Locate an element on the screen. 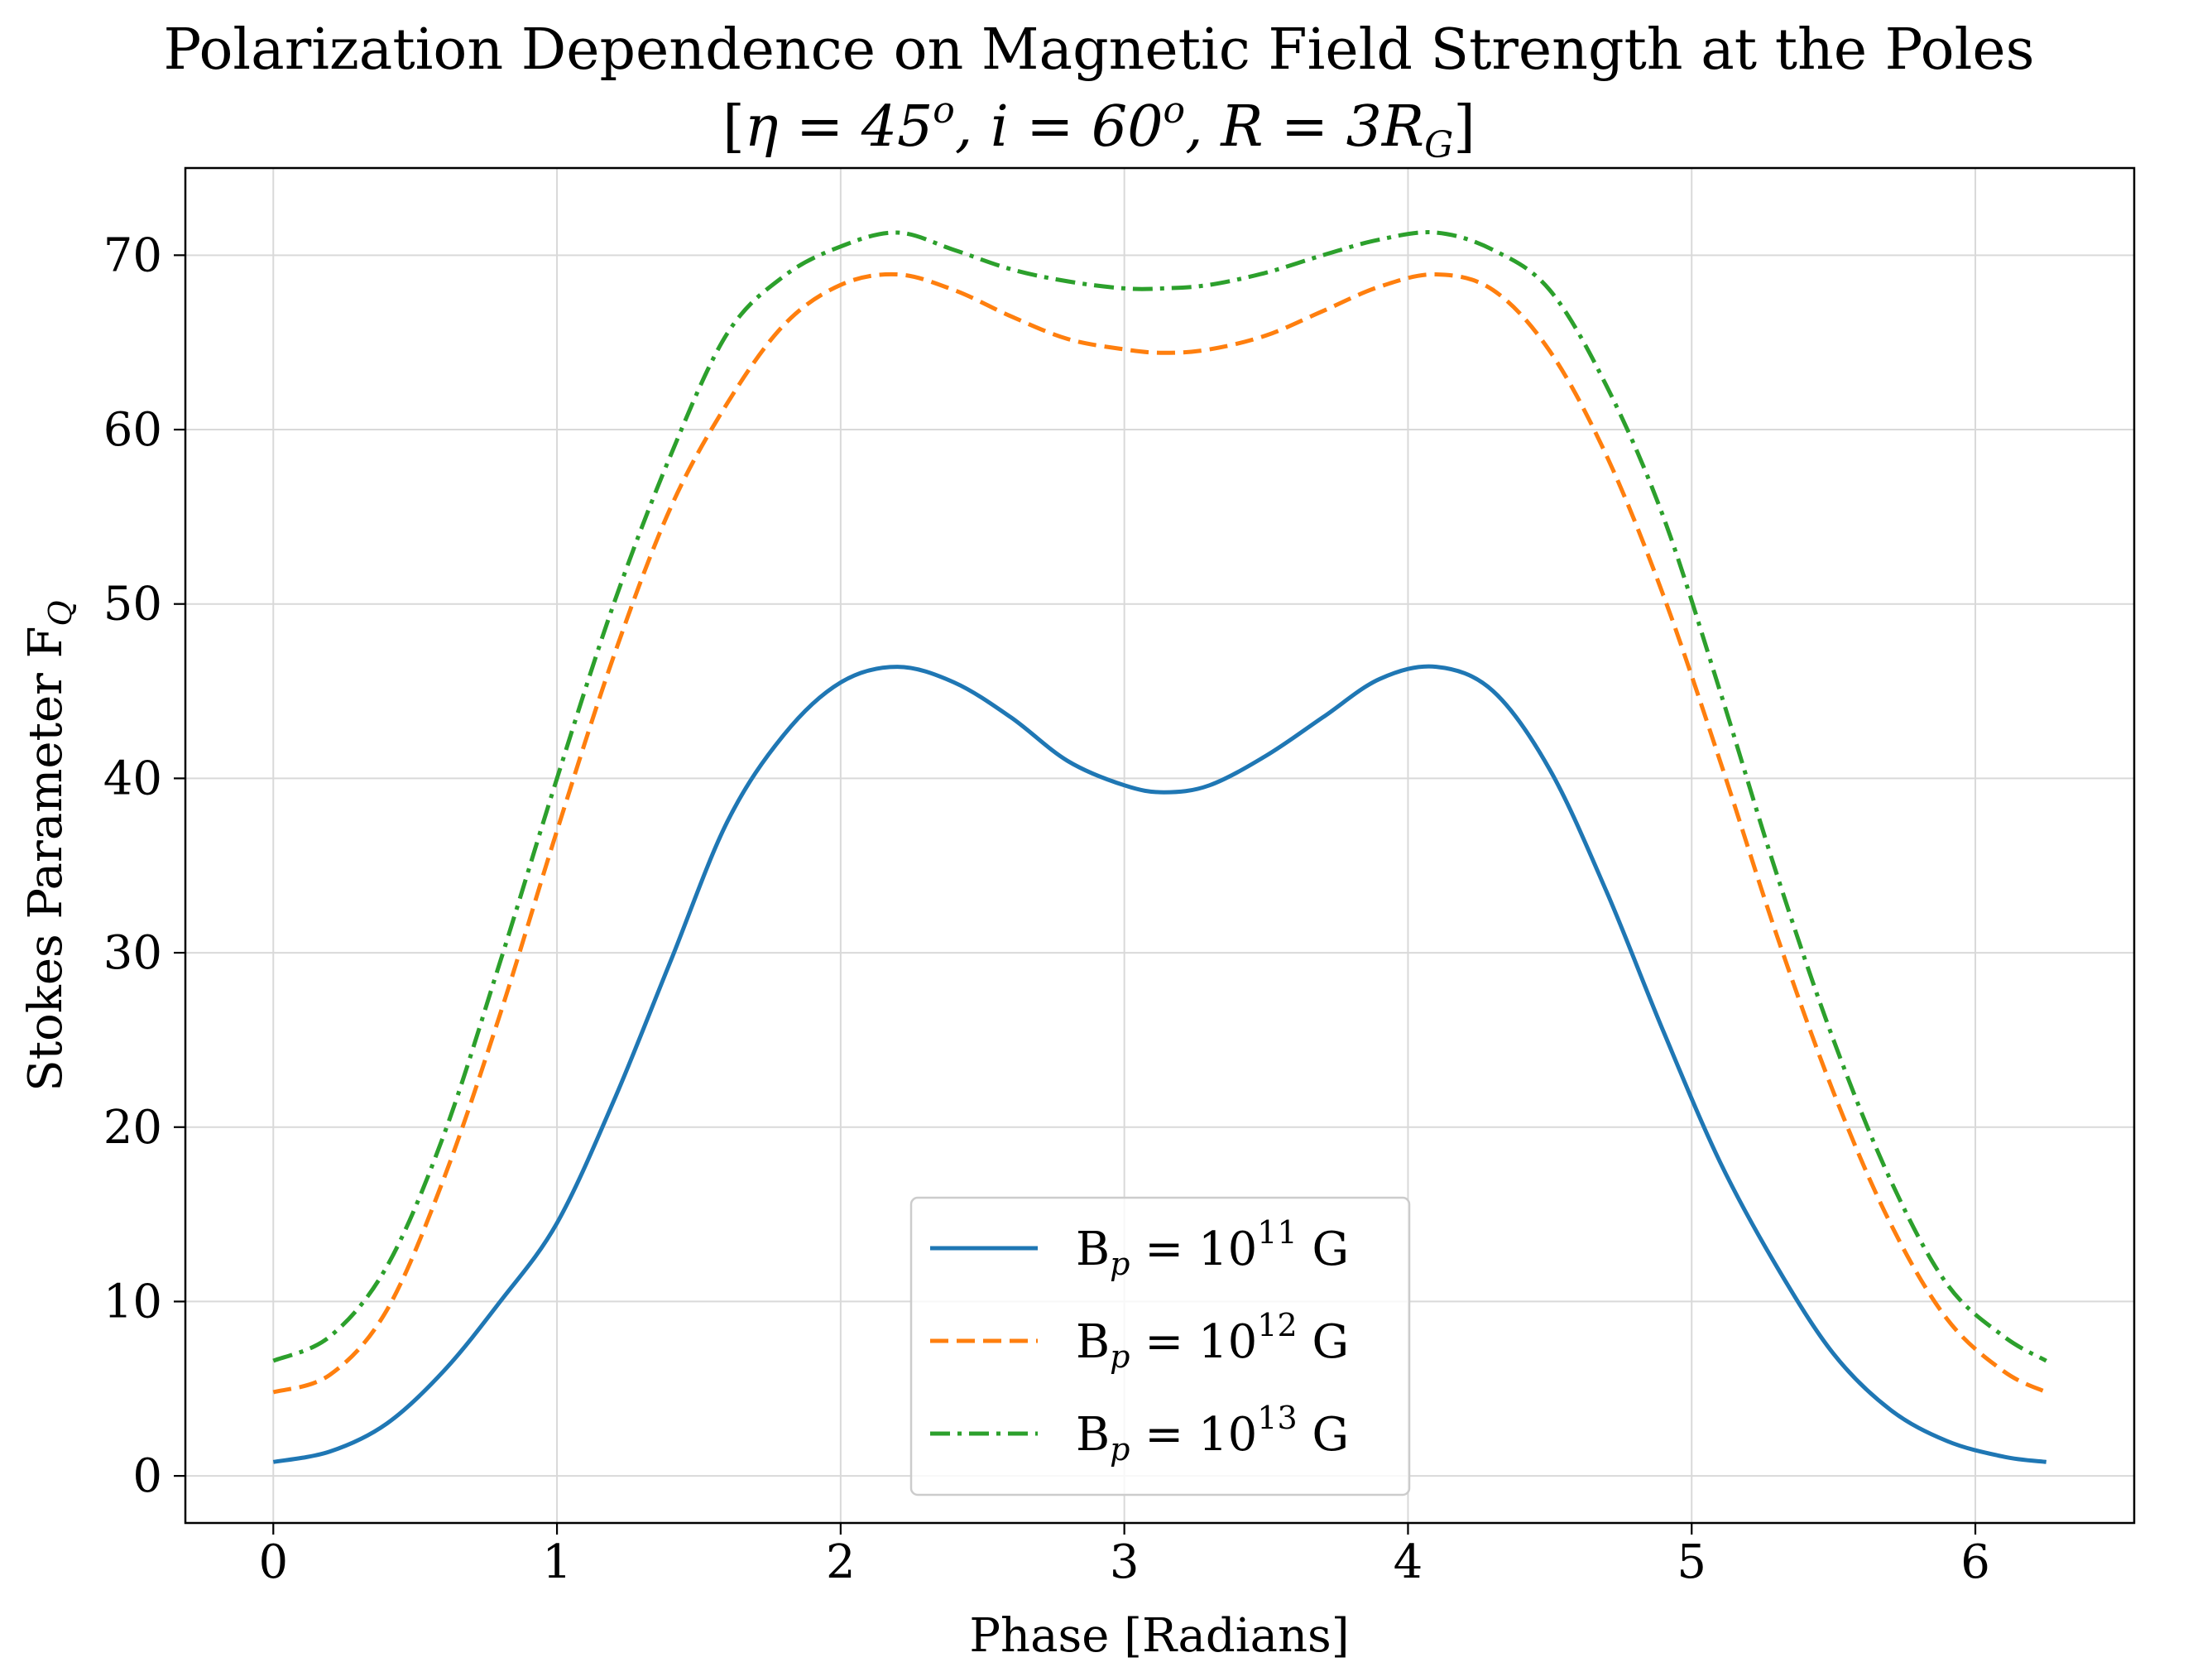  legend-label-sup: 12 is located at coordinates (1277, 1325).